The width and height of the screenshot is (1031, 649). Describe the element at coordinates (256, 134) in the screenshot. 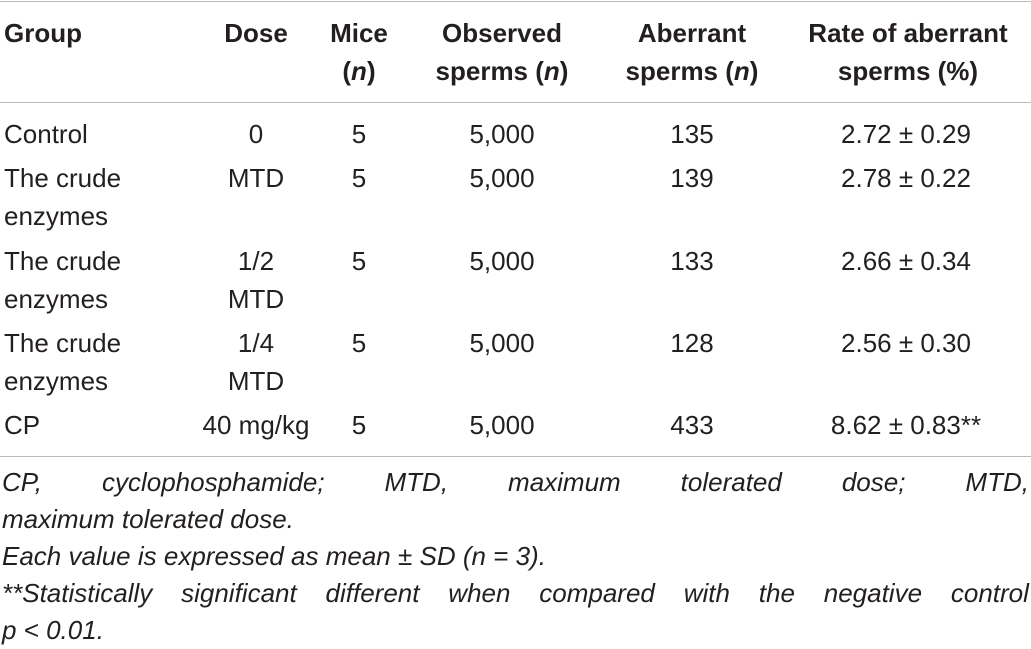

I see `row-control-dose: 0` at that location.